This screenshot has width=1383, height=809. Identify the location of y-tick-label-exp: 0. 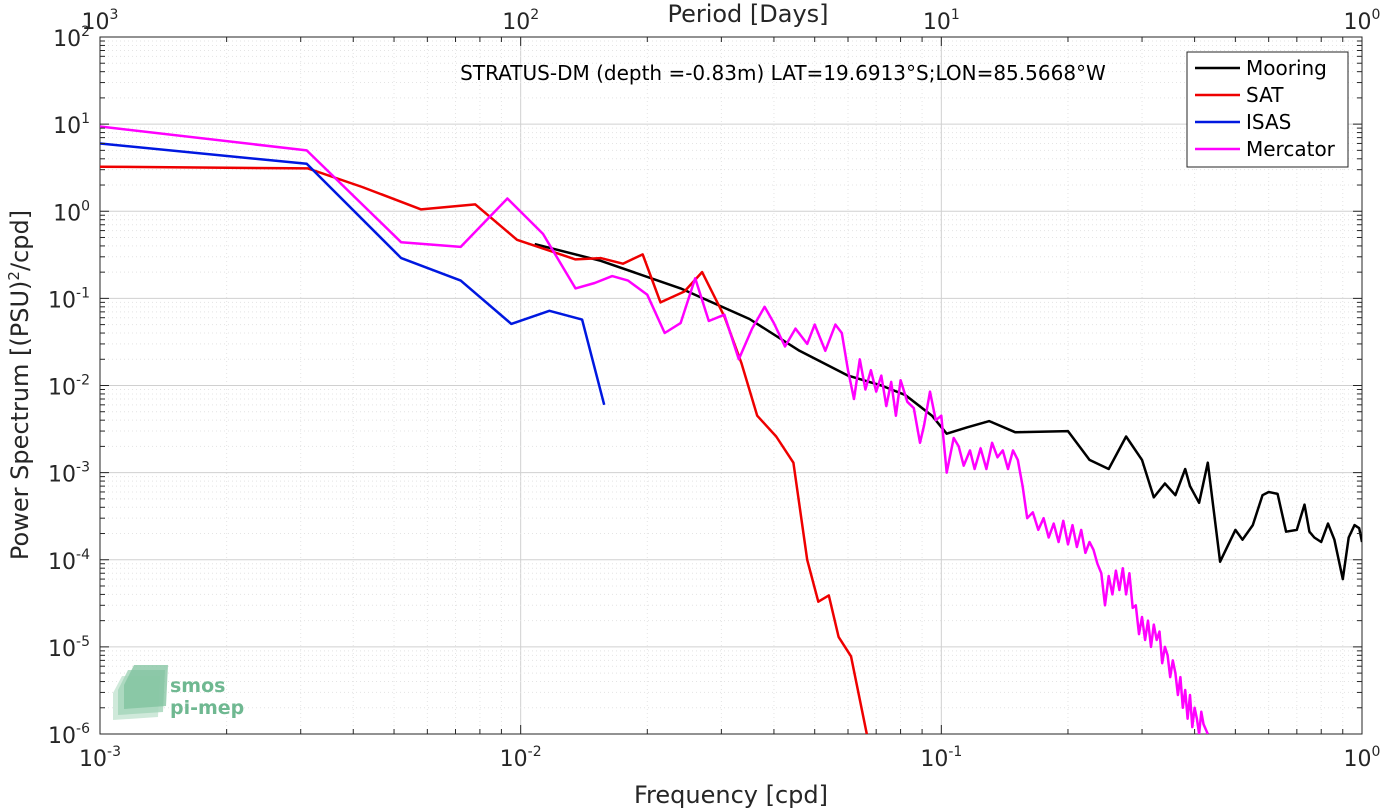
(85, 206).